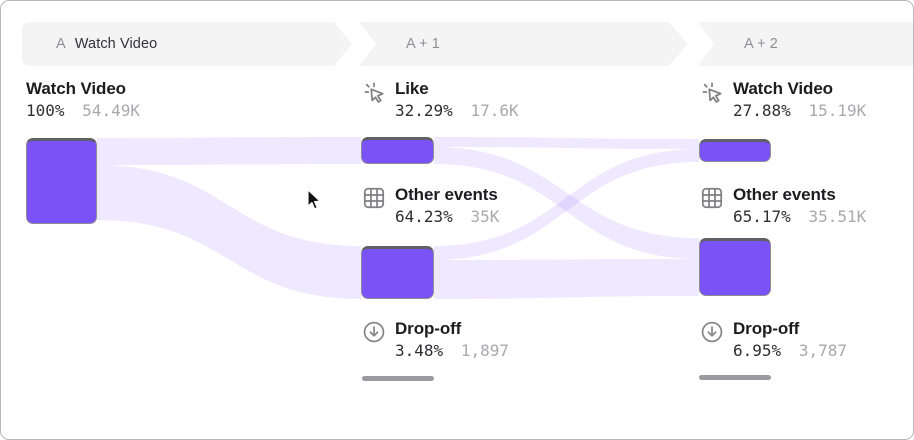  What do you see at coordinates (837, 216) in the screenshot?
I see `event-count: 35.51K` at bounding box center [837, 216].